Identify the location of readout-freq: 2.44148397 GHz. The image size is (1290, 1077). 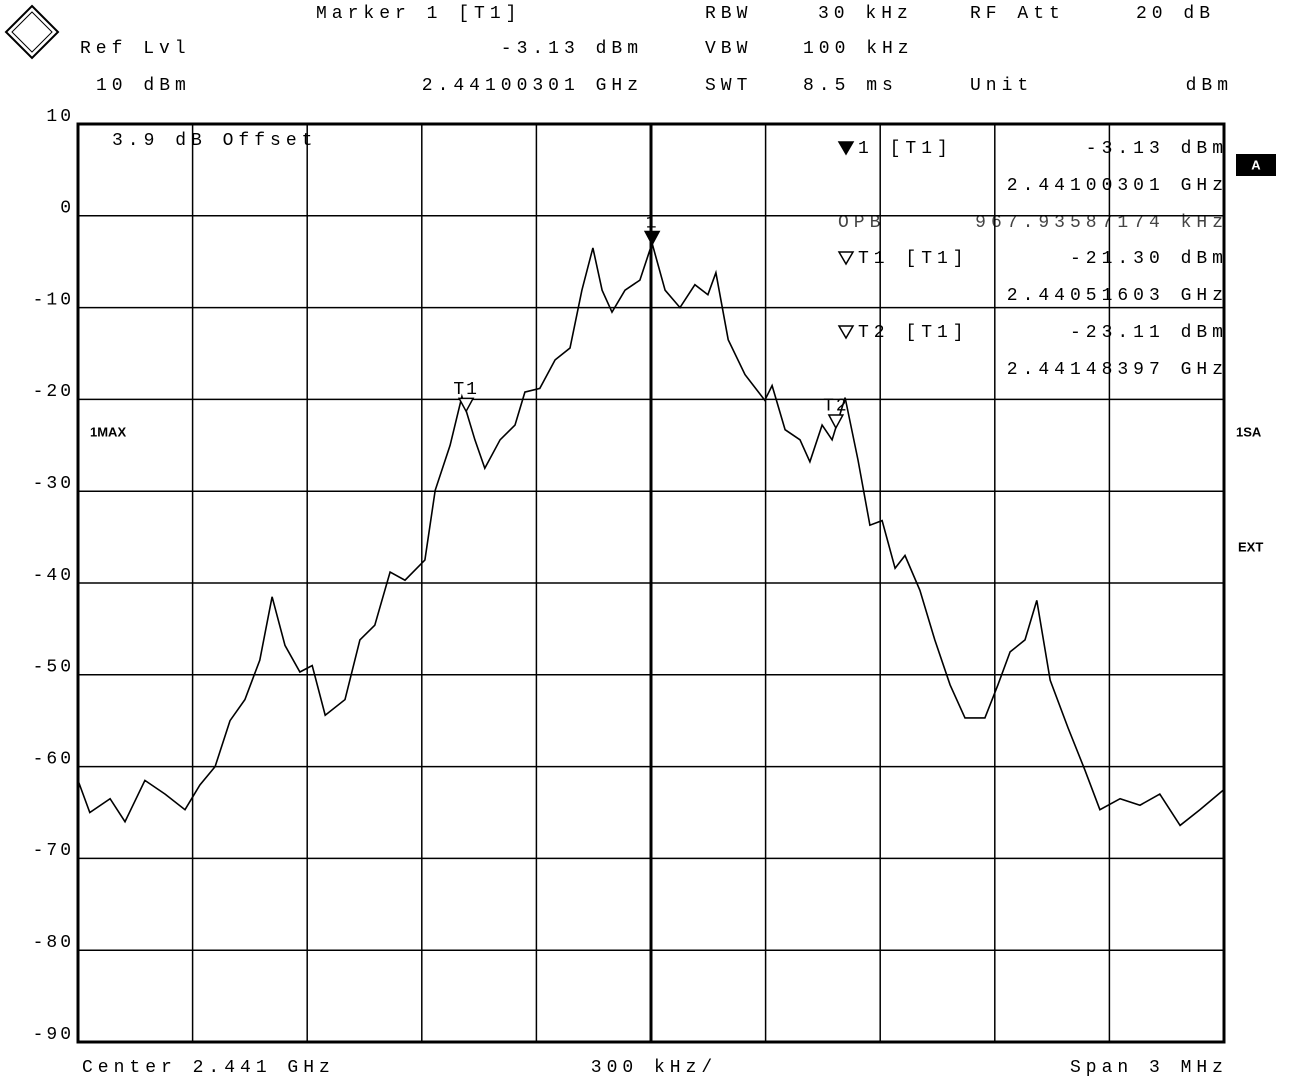
(1117, 370).